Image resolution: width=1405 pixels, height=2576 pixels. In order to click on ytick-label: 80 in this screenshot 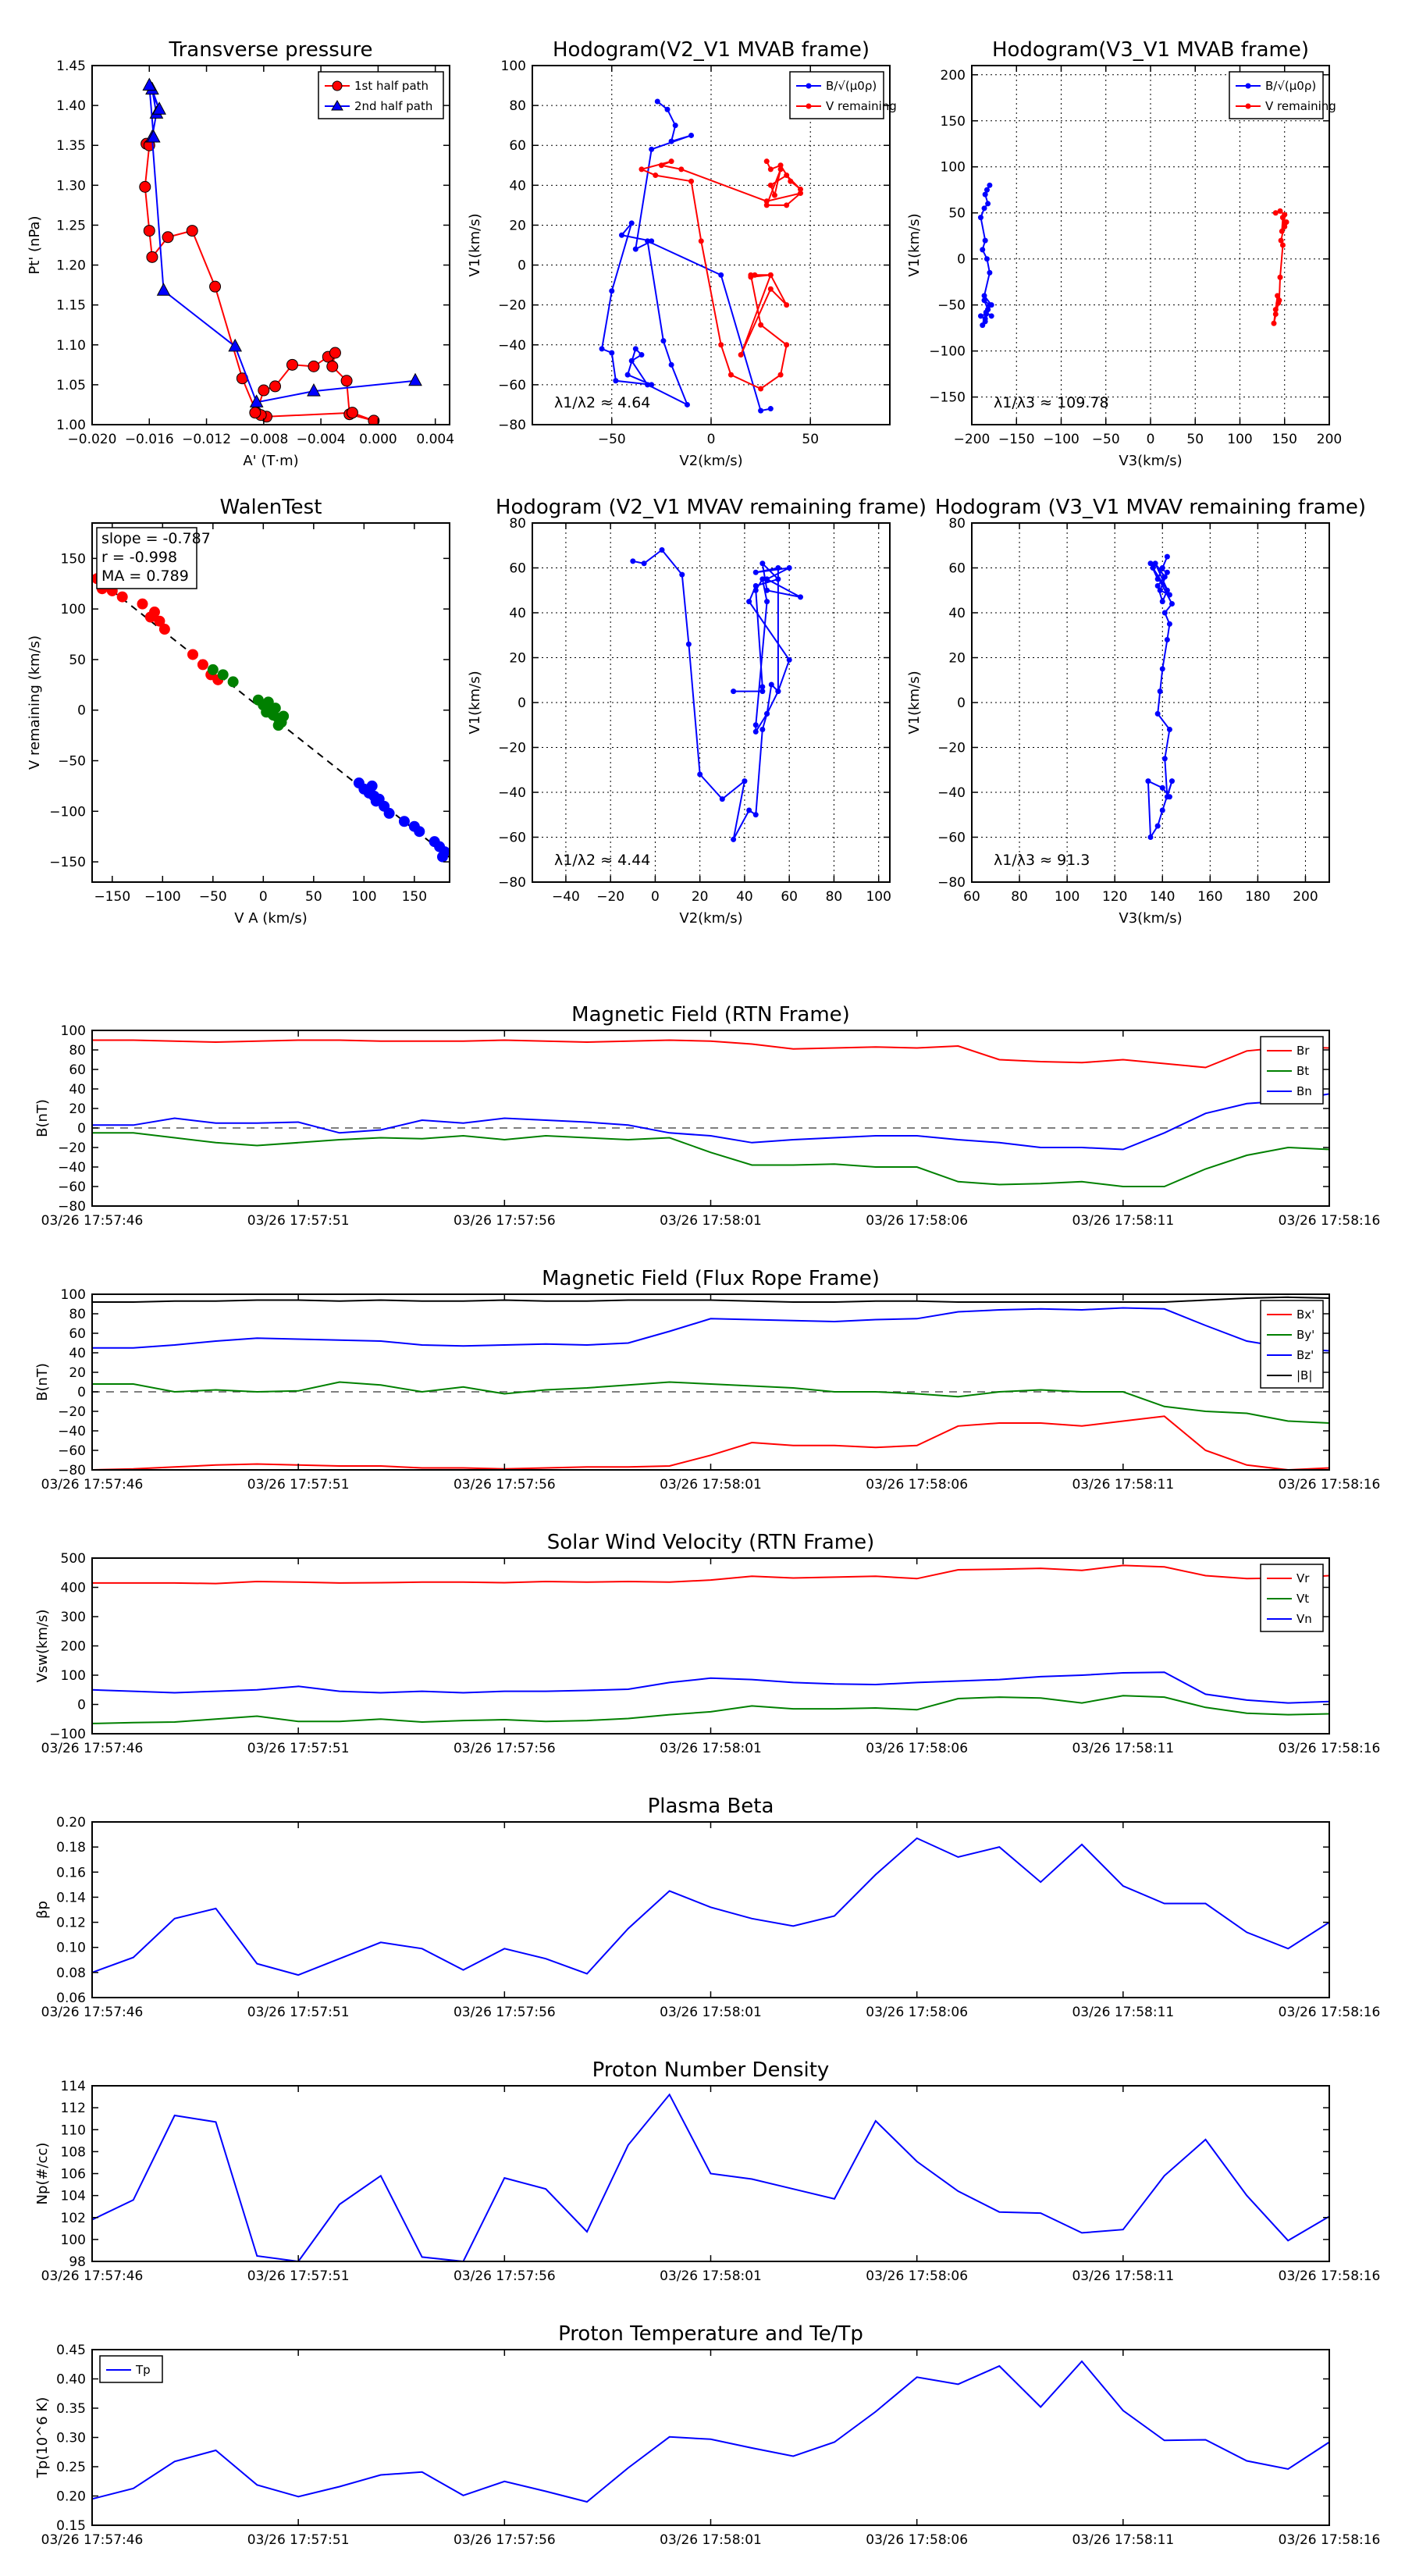, I will do `click(77, 1314)`.